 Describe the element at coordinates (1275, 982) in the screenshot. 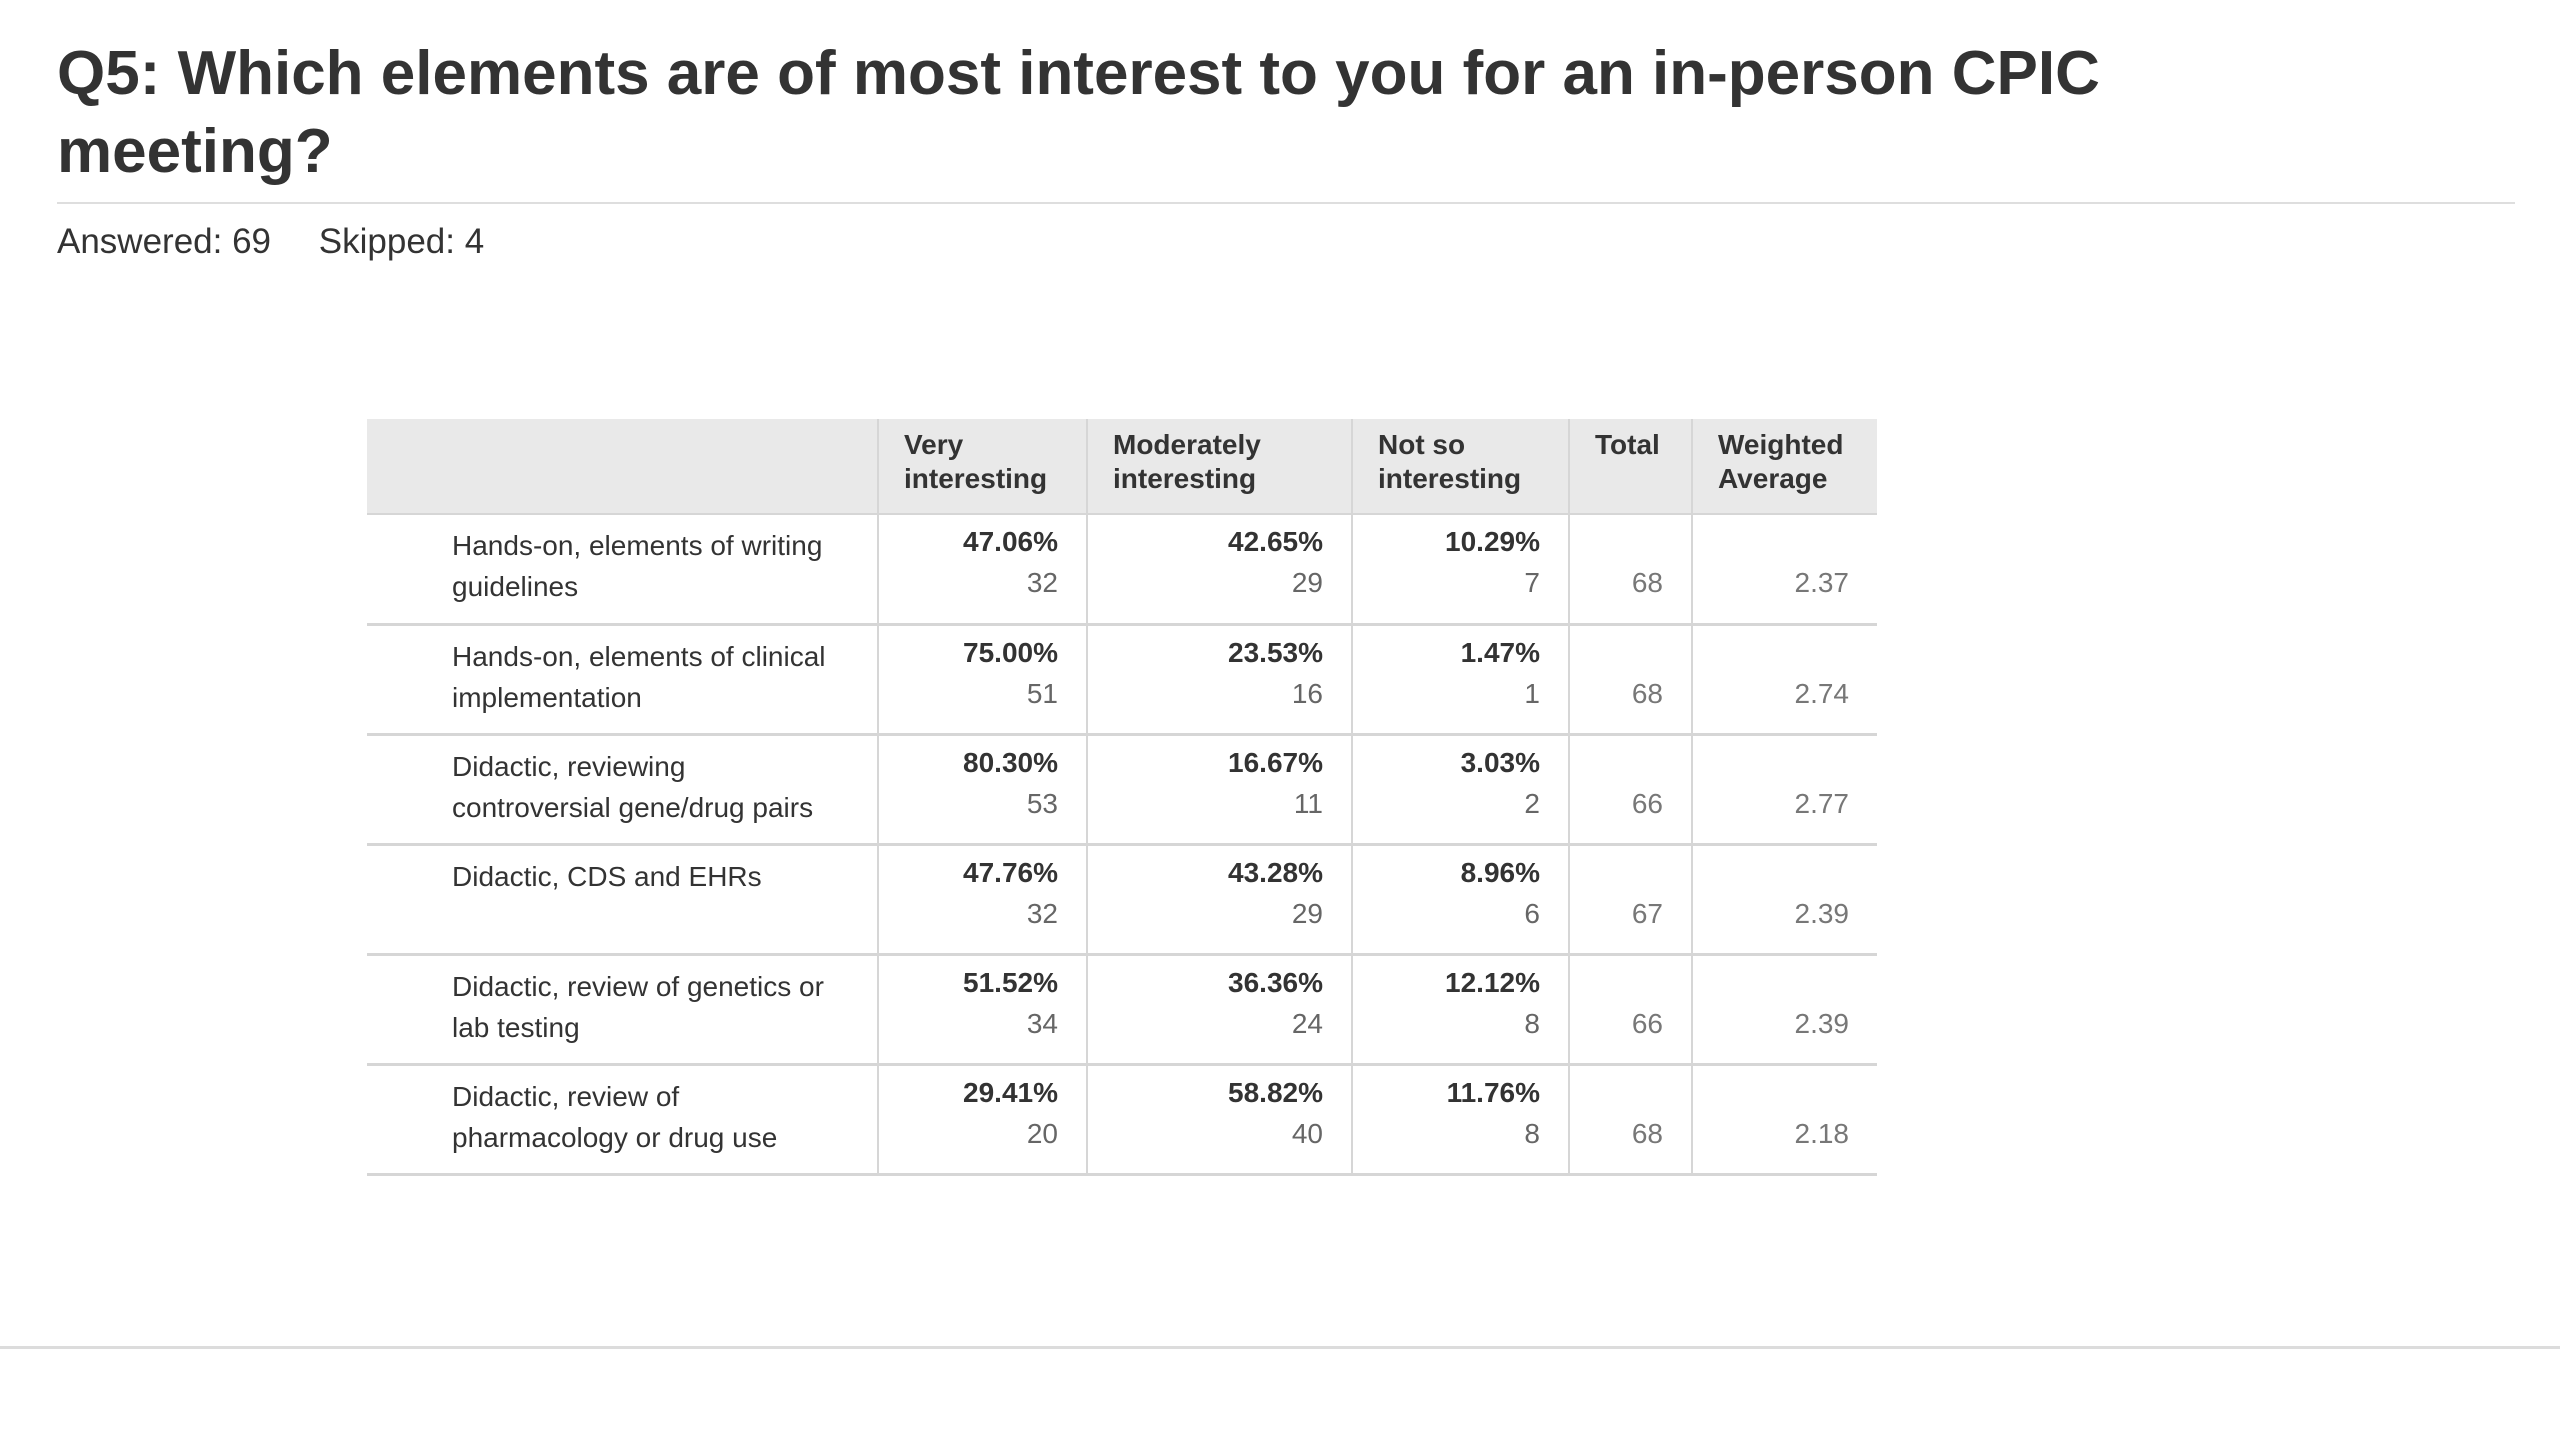

I see `moderately-interesting-percent: 36.36%` at that location.